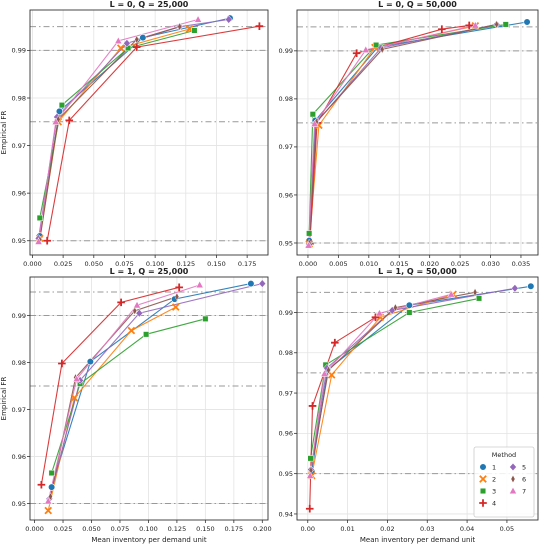  What do you see at coordinates (494, 491) in the screenshot?
I see `legend-label-3: 3` at bounding box center [494, 491].